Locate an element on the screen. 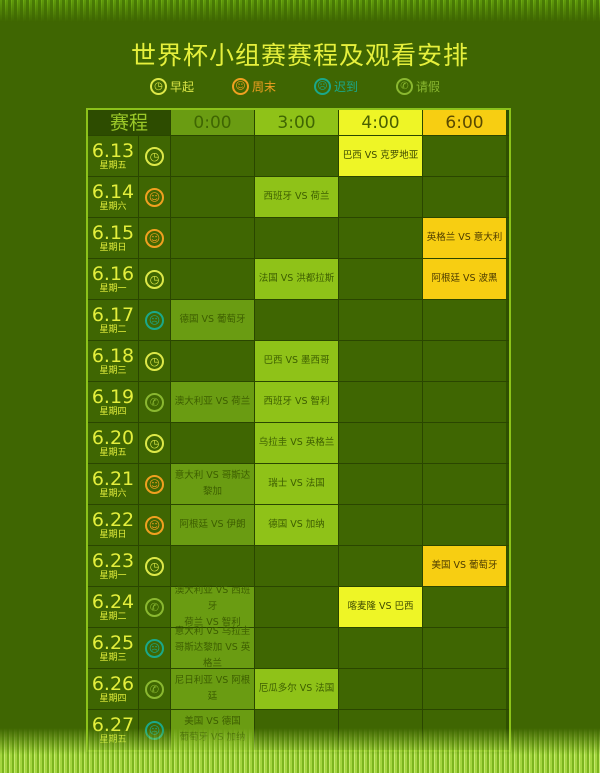 The image size is (600, 773). grass-top-decoration is located at coordinates (300, 11).